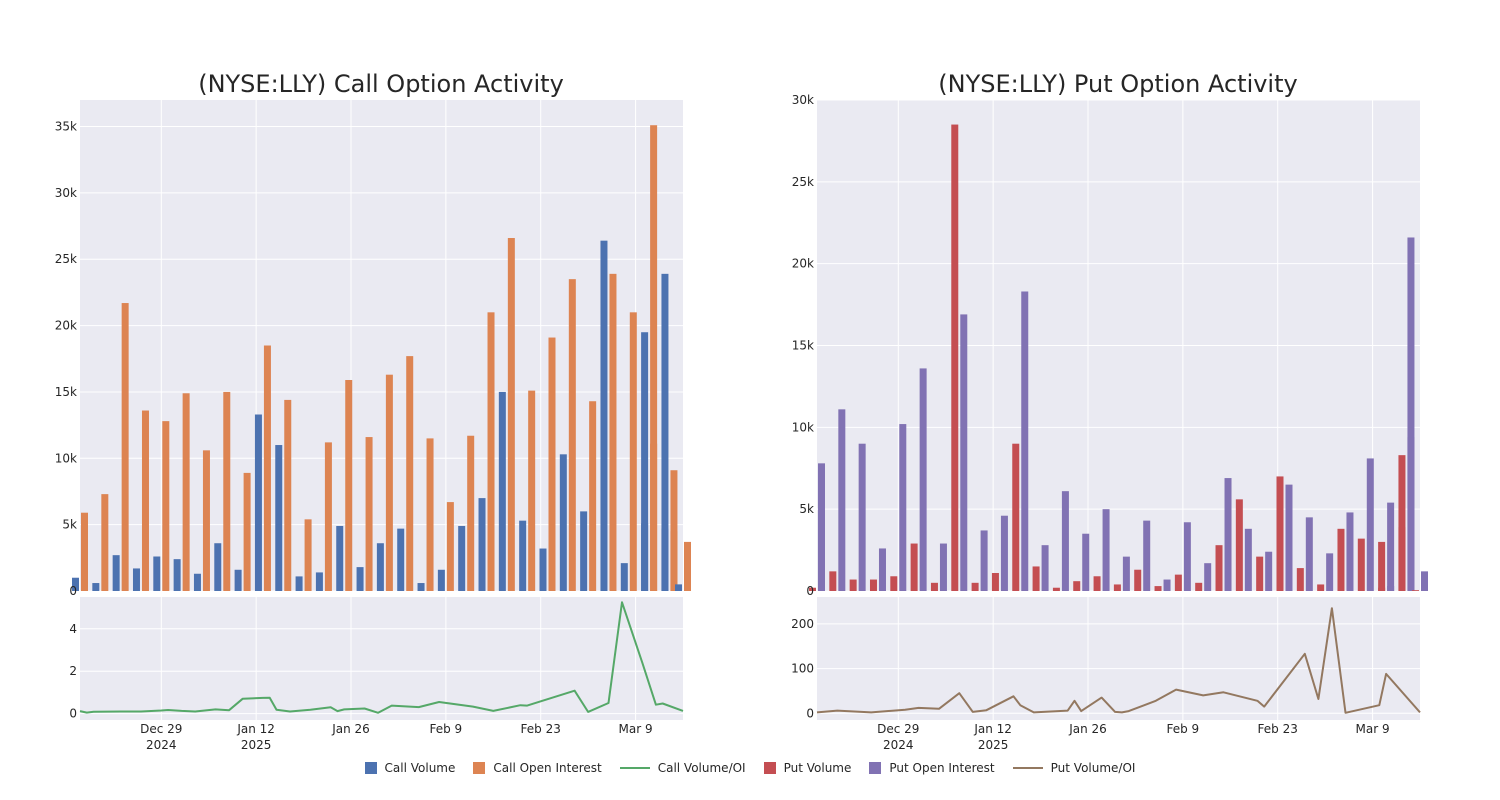 The image size is (1500, 800). I want to click on put-x-tick-label: Feb 23, so click(1278, 729).